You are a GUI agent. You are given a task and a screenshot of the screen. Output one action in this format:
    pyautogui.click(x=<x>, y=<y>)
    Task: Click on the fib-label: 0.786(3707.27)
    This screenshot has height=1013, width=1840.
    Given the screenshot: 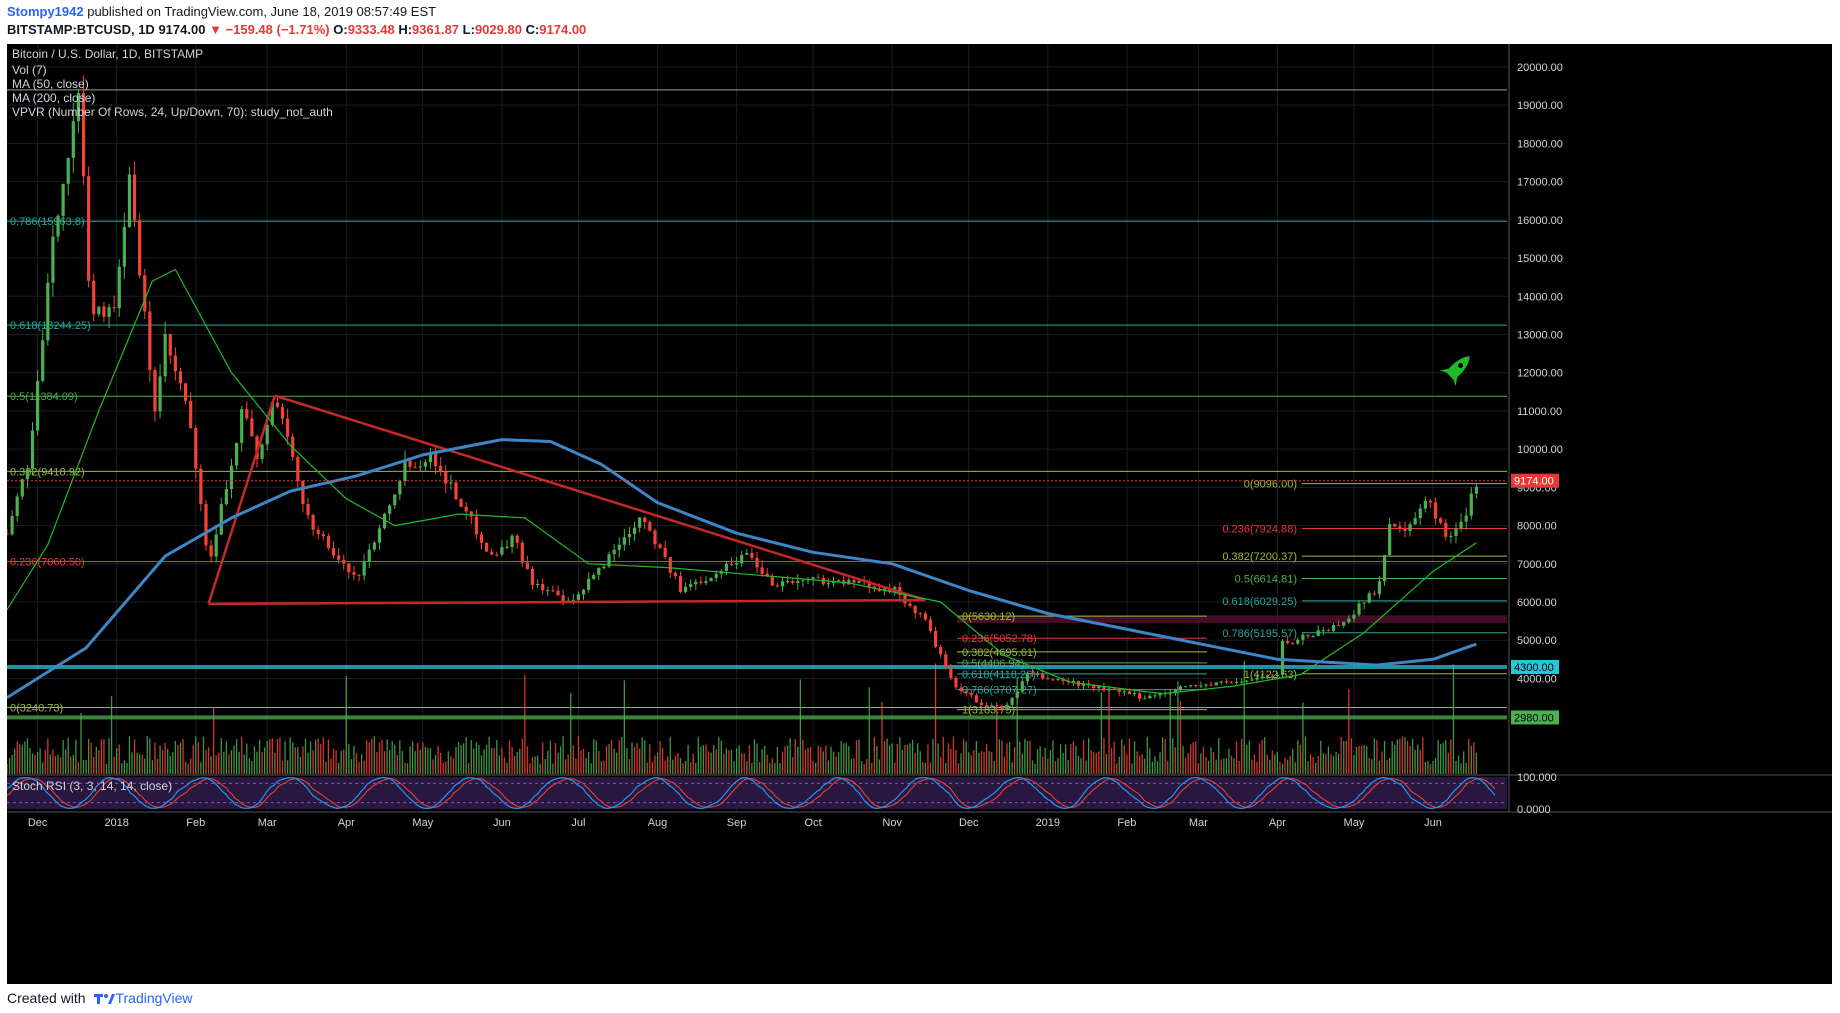 What is the action you would take?
    pyautogui.click(x=999, y=691)
    